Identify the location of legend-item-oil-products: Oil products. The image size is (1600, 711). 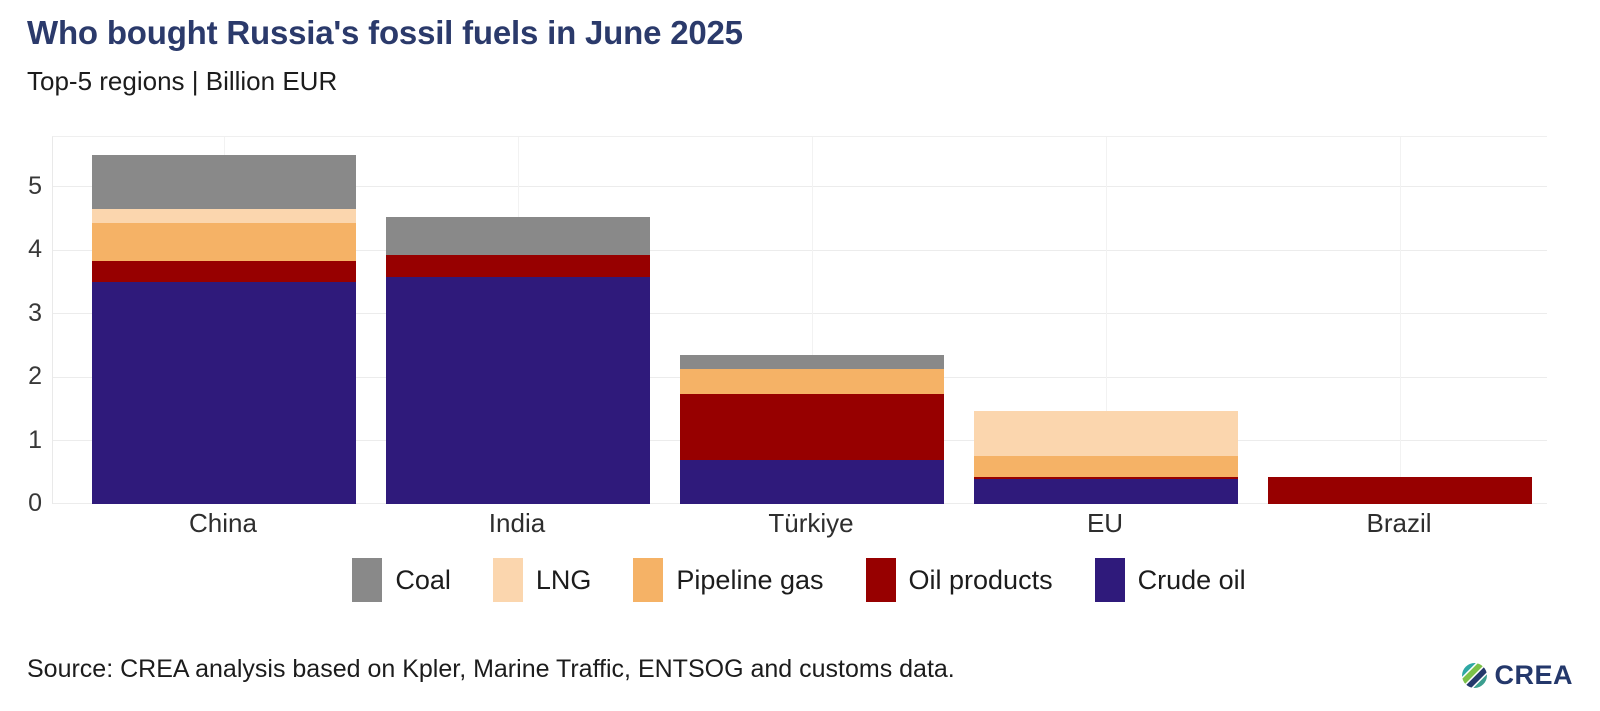
(959, 580).